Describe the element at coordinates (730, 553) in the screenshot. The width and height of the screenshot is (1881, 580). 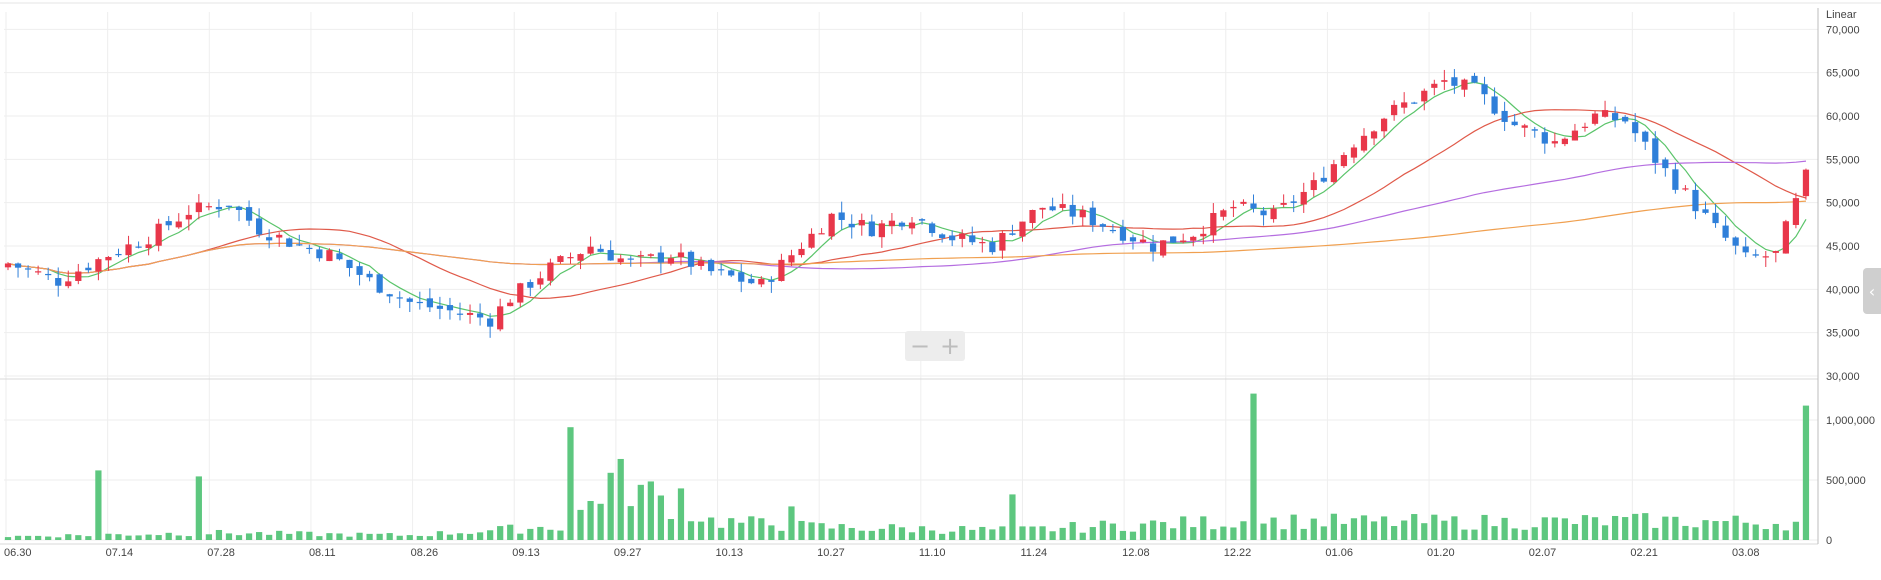
I see `time-tick-label: 10.13` at that location.